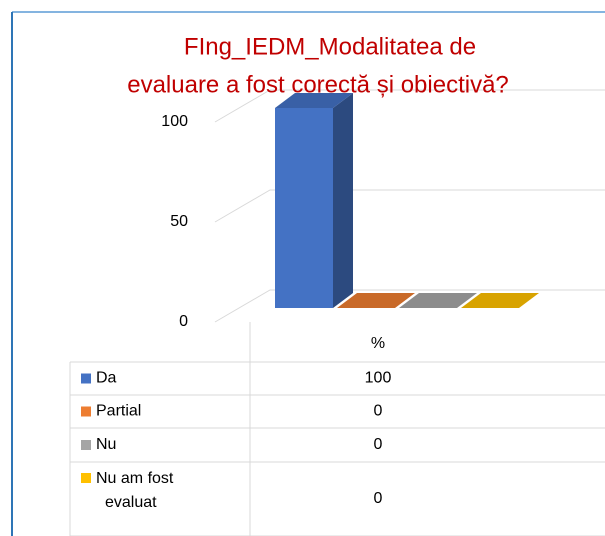 This screenshot has height=536, width=605. What do you see at coordinates (304, 208) in the screenshot?
I see `bar-front` at bounding box center [304, 208].